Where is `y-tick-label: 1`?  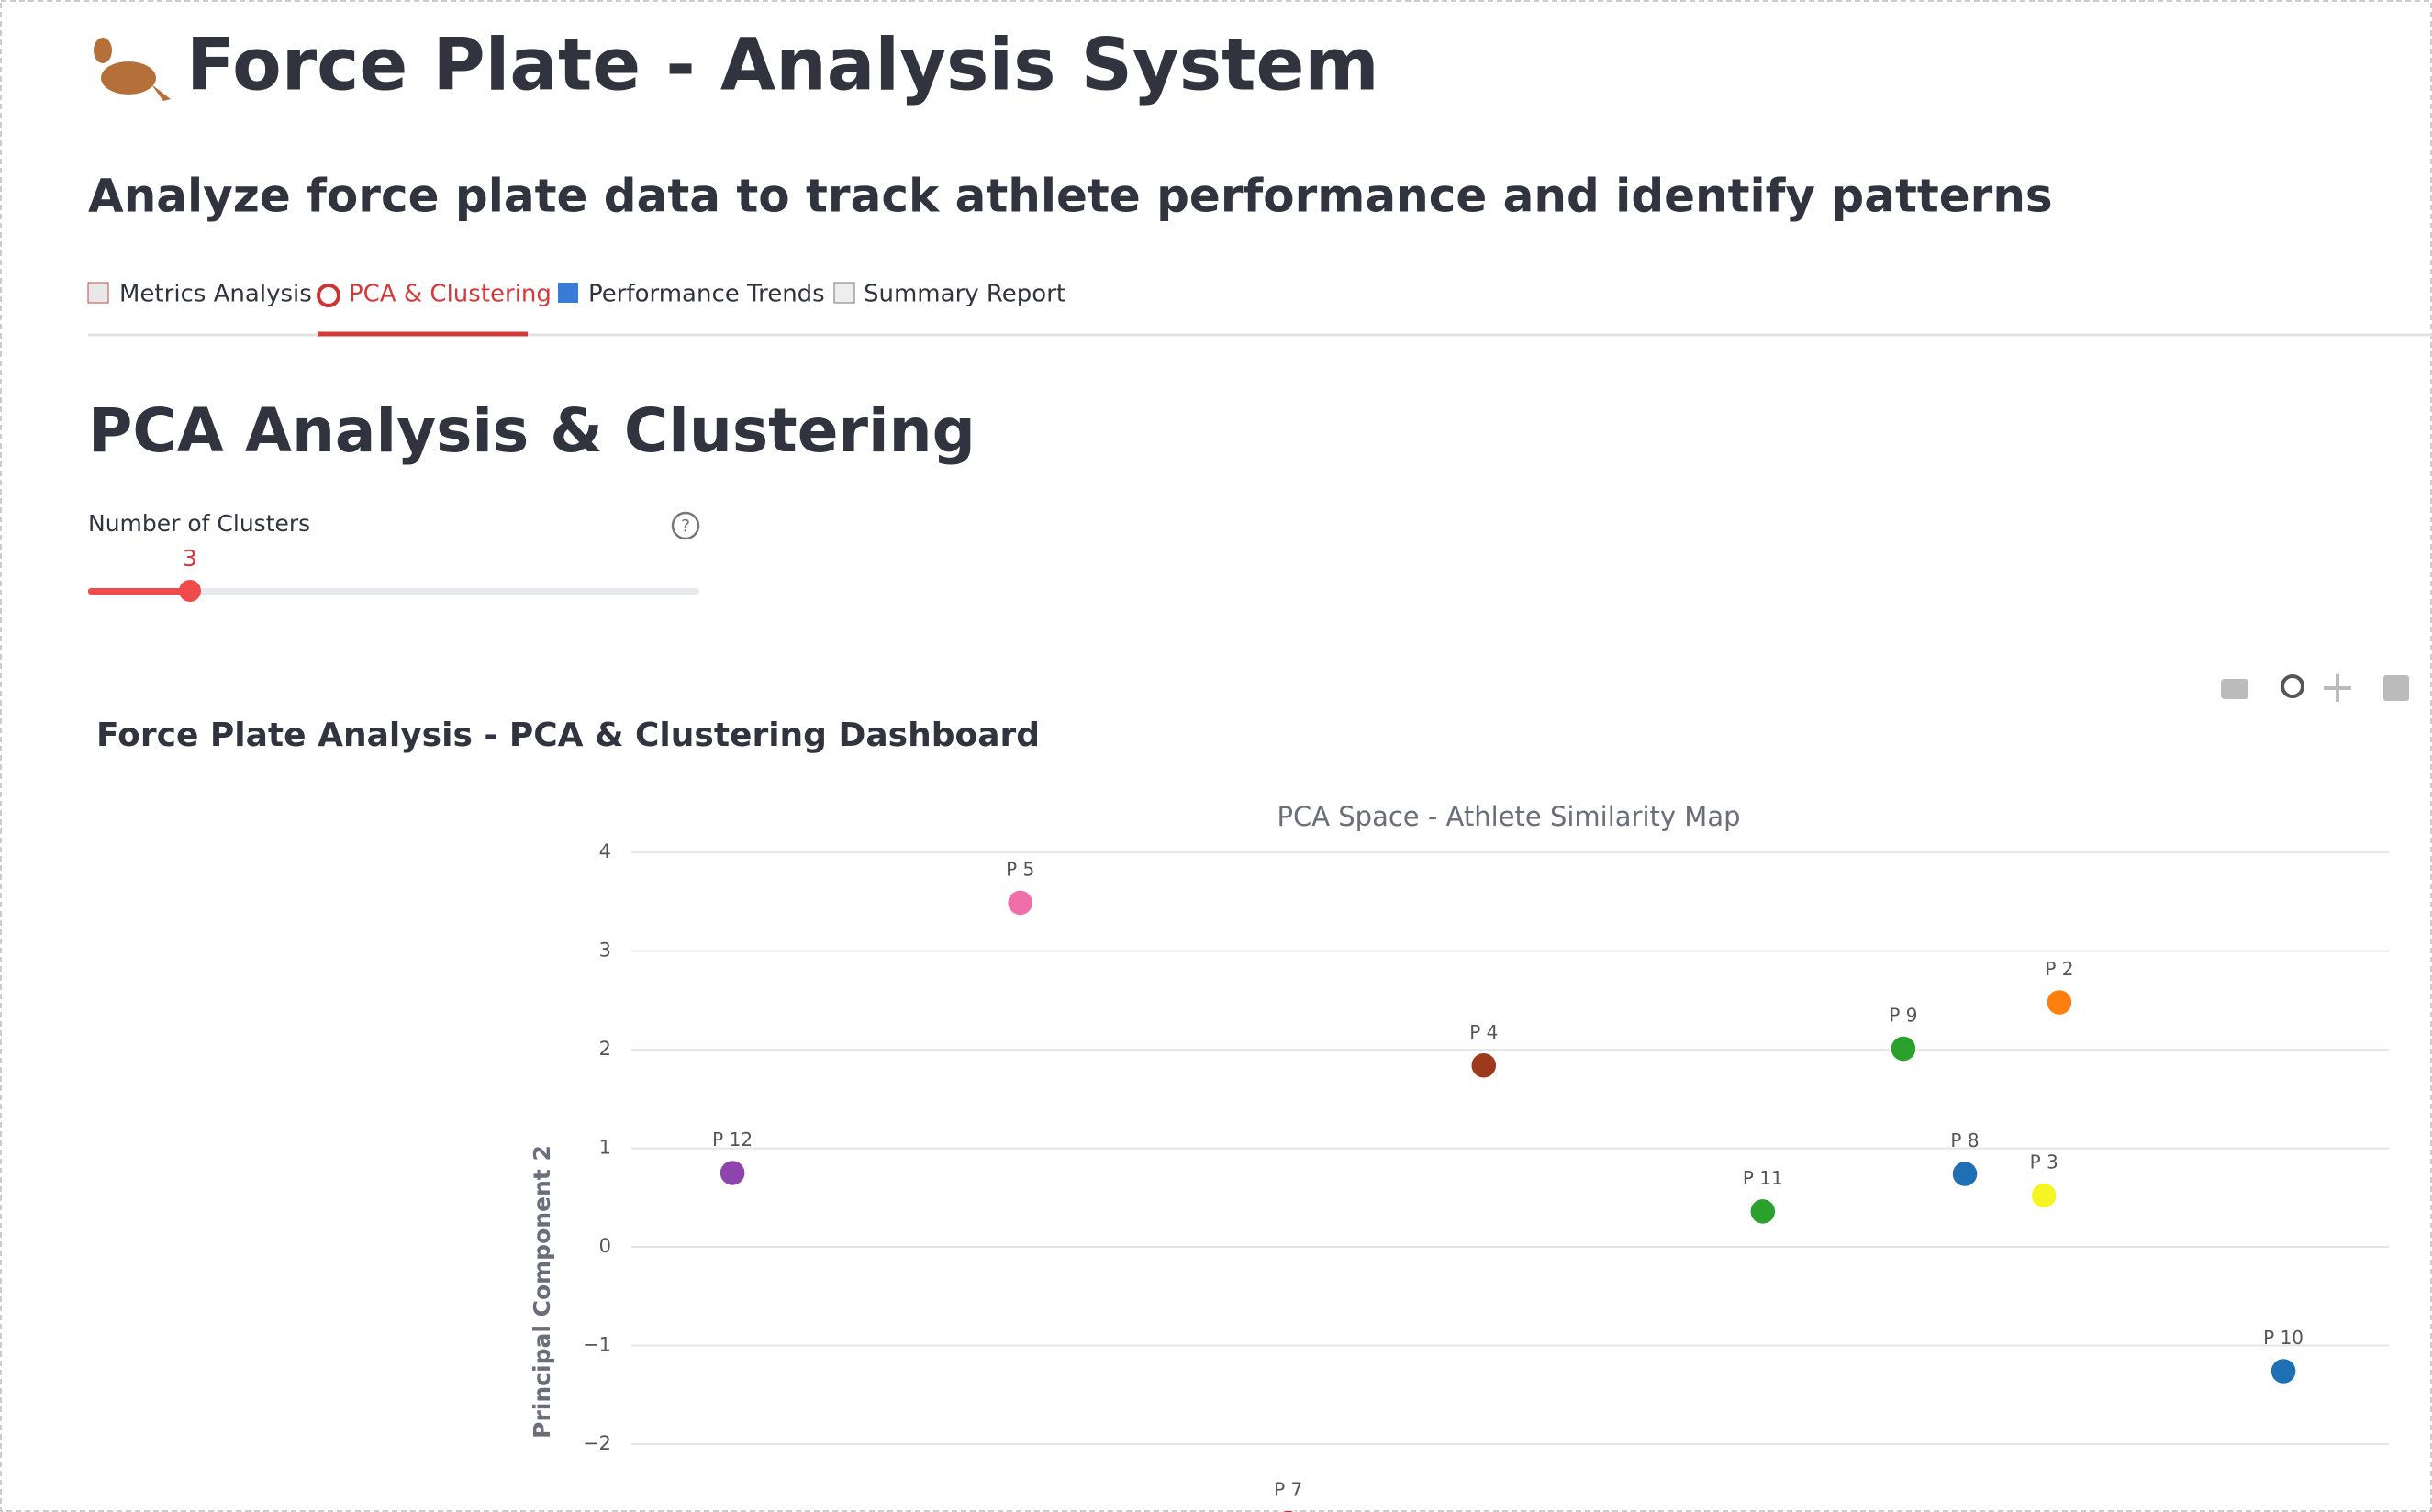
y-tick-label: 1 is located at coordinates (605, 1148).